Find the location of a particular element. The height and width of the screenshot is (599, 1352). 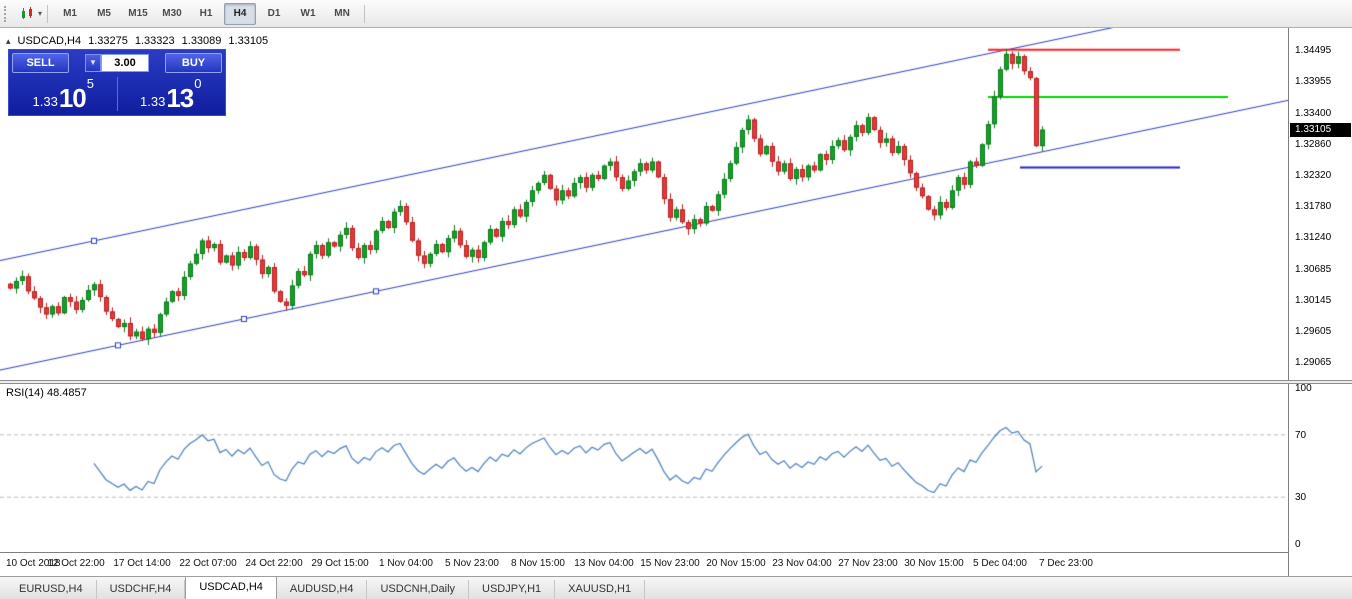

time-axis-label: 7 Dec 23:00 is located at coordinates (1066, 563).